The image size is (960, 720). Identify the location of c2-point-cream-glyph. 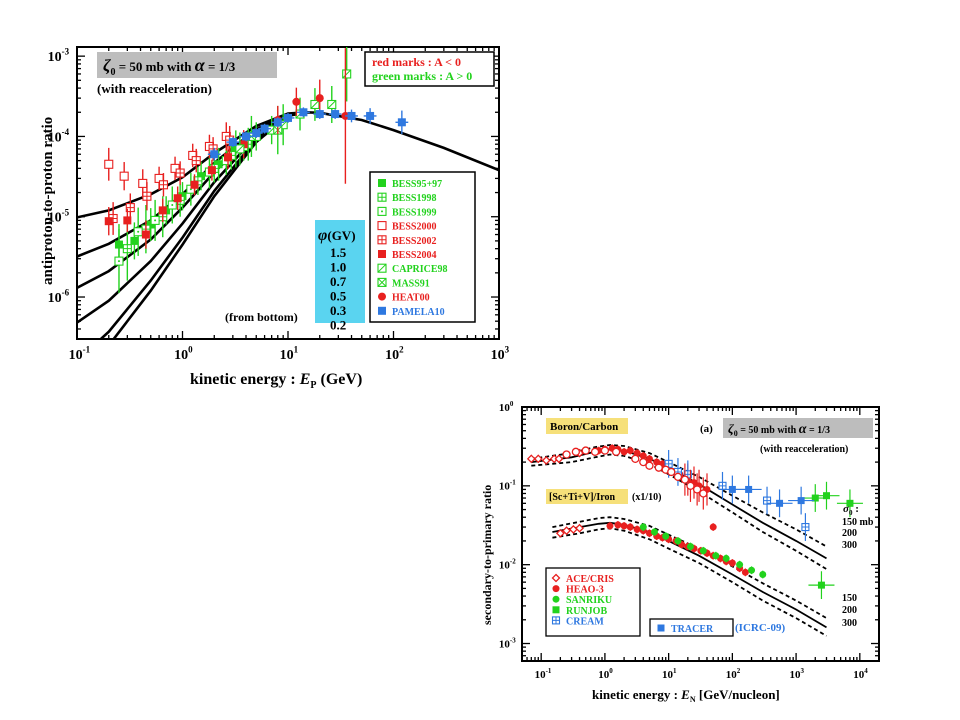
(722, 486).